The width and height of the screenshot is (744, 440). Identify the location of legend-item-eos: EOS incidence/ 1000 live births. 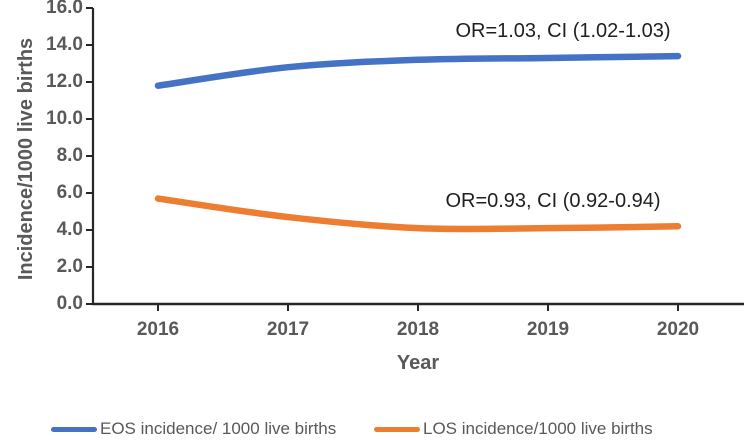
(193, 429).